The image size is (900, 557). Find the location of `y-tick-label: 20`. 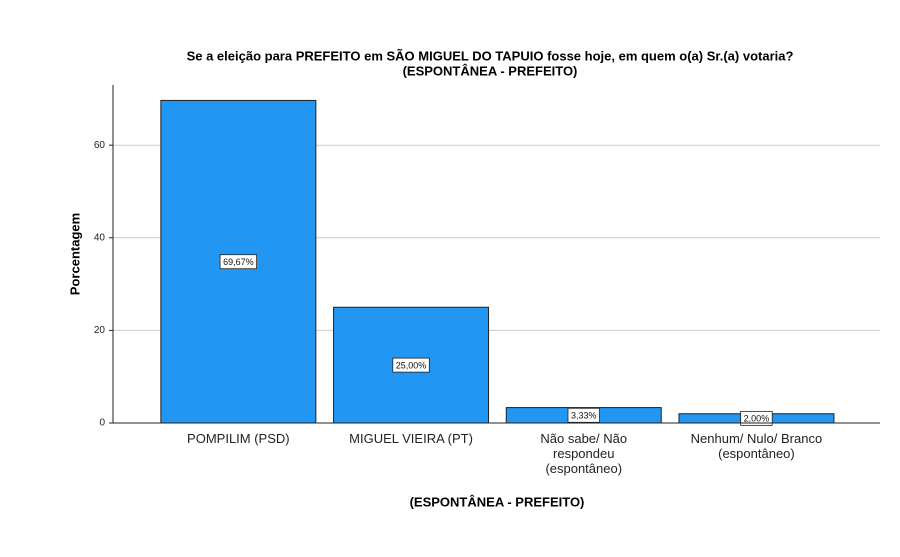

y-tick-label: 20 is located at coordinates (100, 330).